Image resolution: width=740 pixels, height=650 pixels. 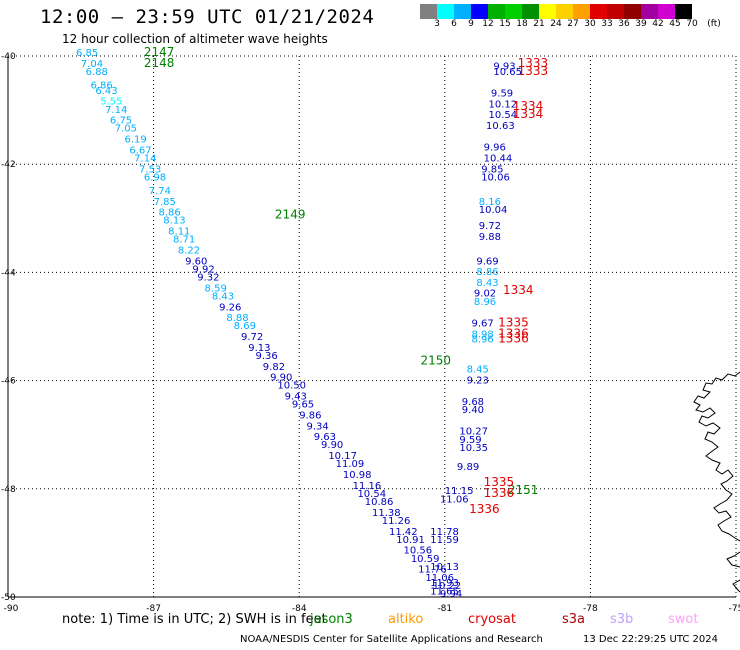 What do you see at coordinates (140, 150) in the screenshot?
I see `wave-height-value: 6.67` at bounding box center [140, 150].